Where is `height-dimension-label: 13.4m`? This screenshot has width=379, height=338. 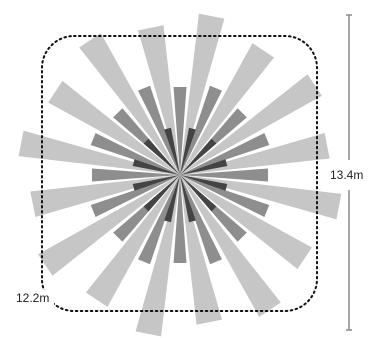 height-dimension-label: 13.4m is located at coordinates (346, 175).